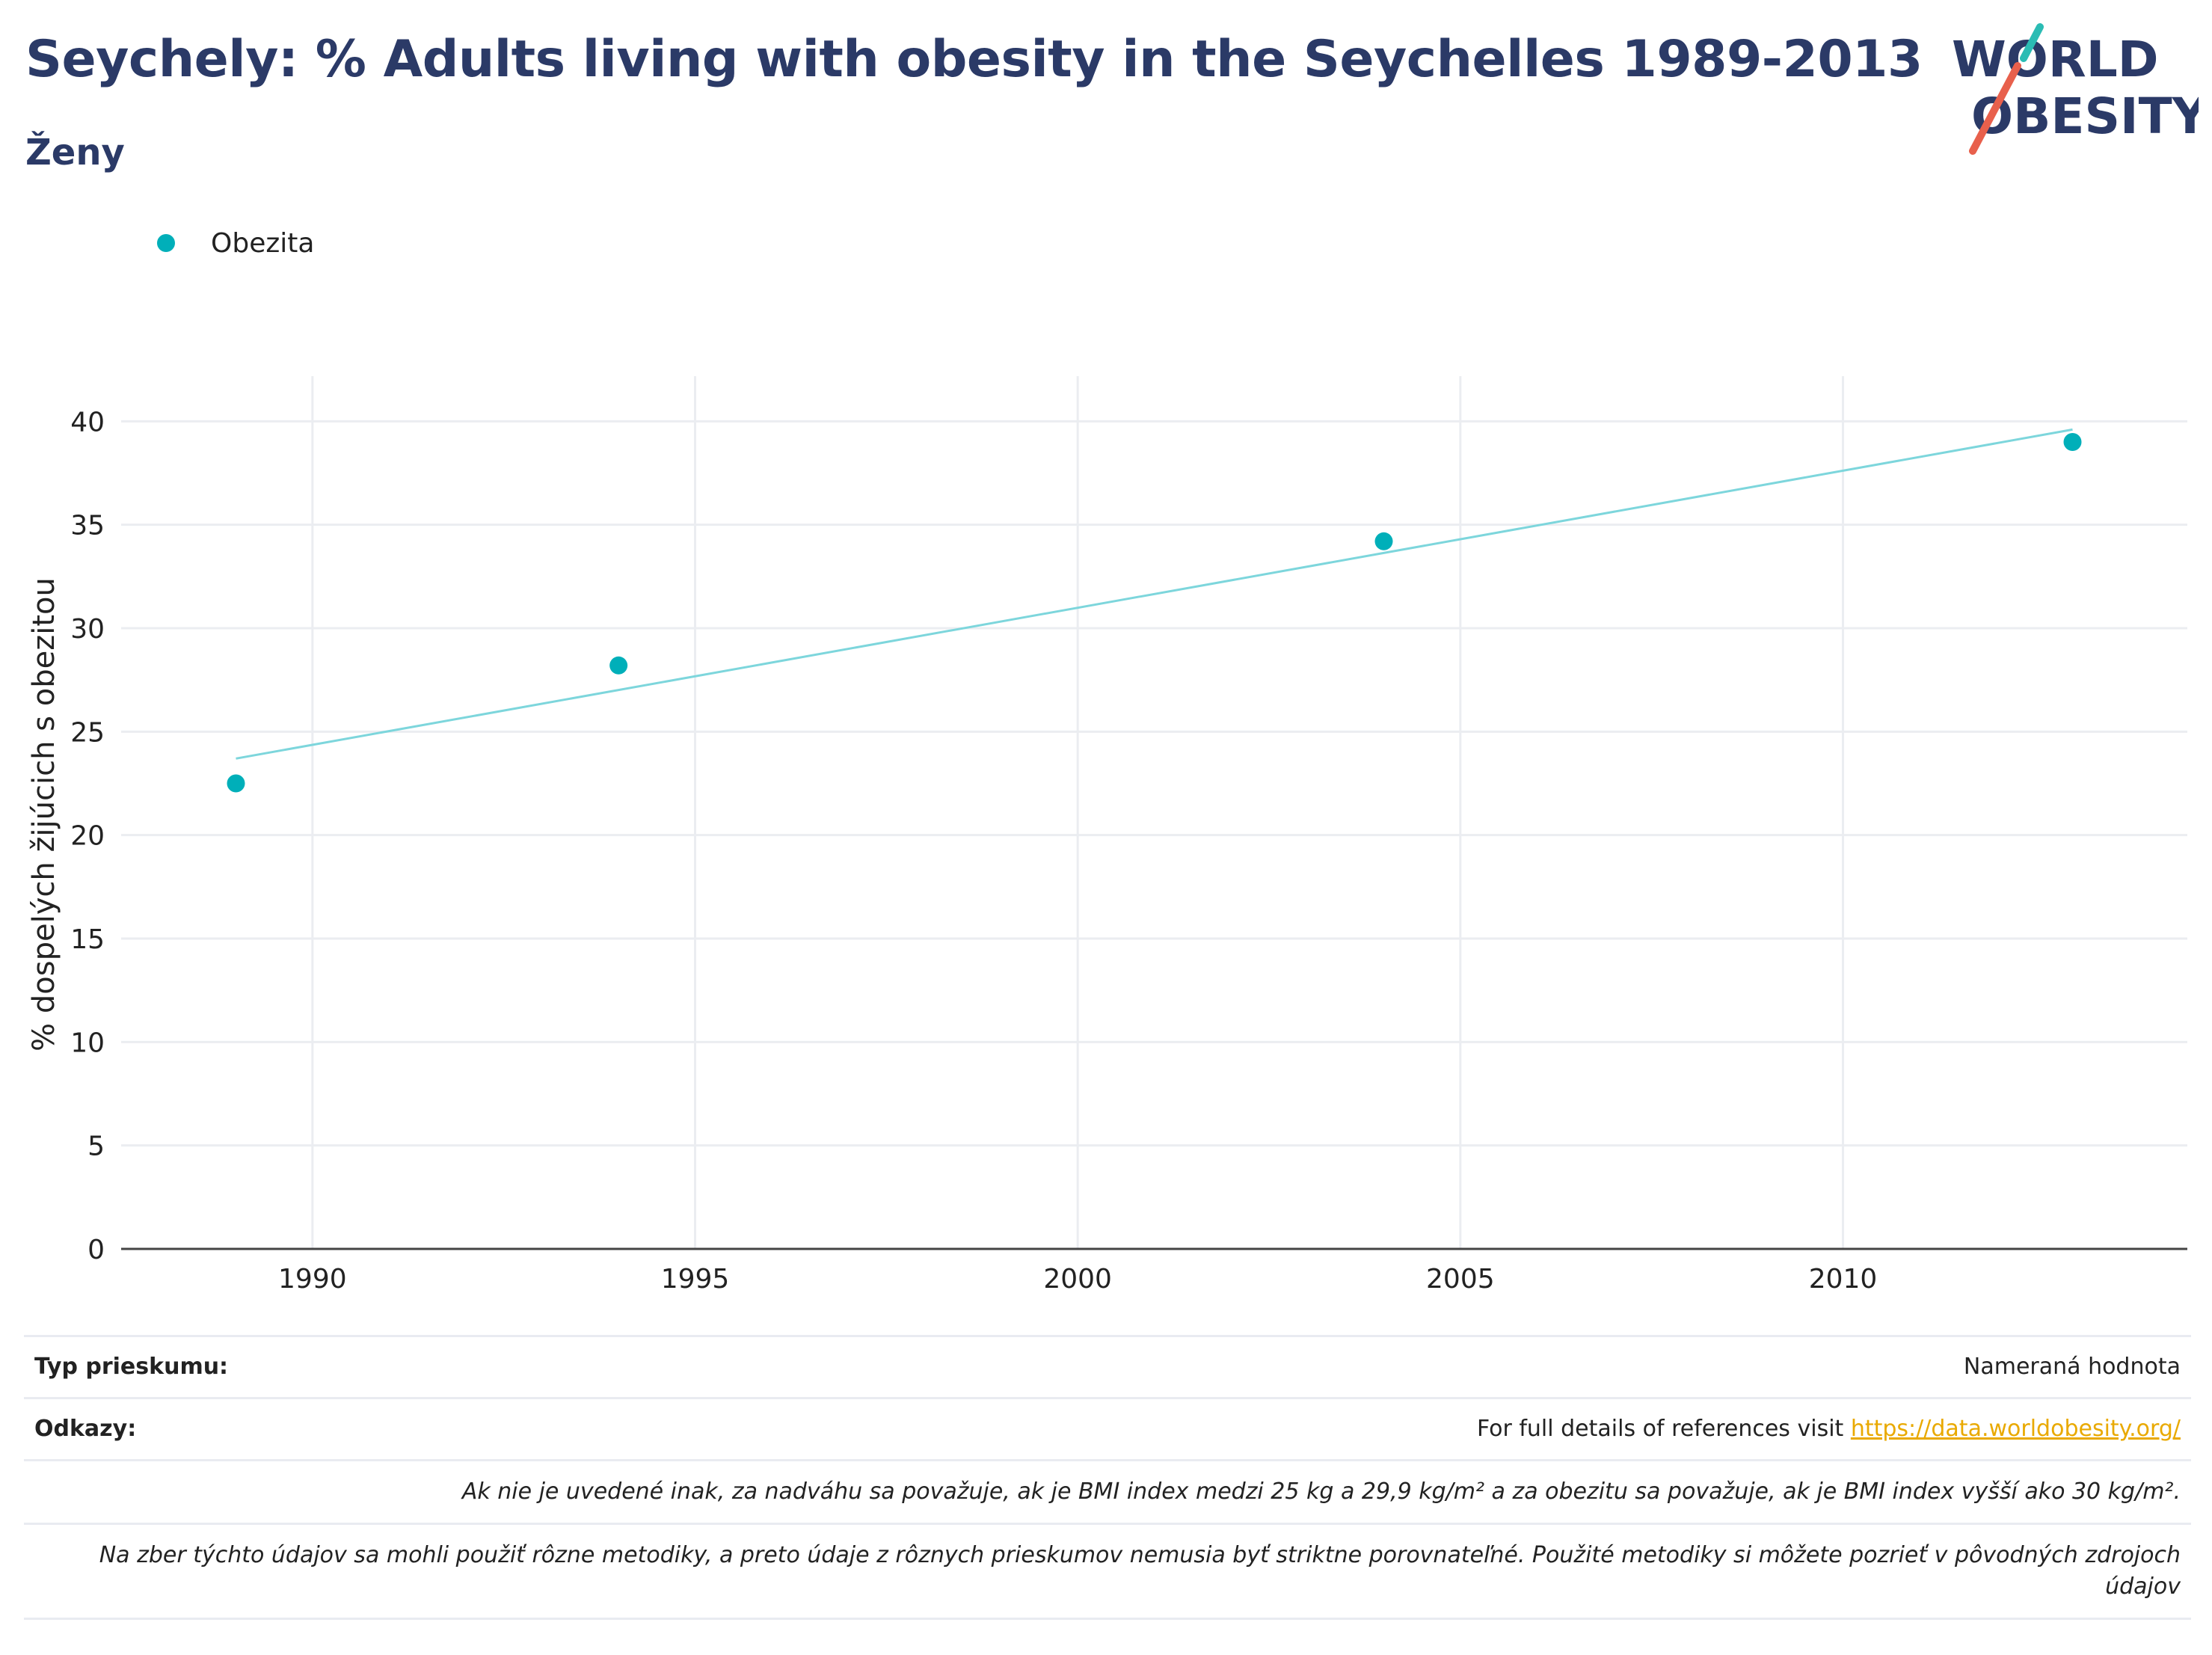 This screenshot has width=2212, height=1655. I want to click on survey-type-row: Typ prieskumu: Nameraná hodnota, so click(1107, 1366).